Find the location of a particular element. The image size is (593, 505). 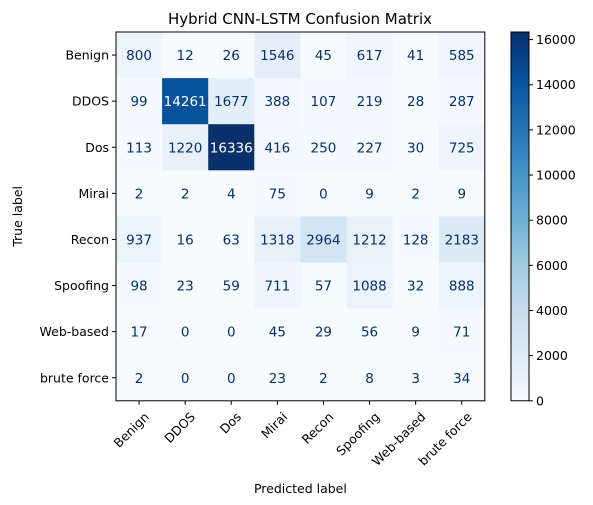

cell-value-label: 29 is located at coordinates (323, 333).